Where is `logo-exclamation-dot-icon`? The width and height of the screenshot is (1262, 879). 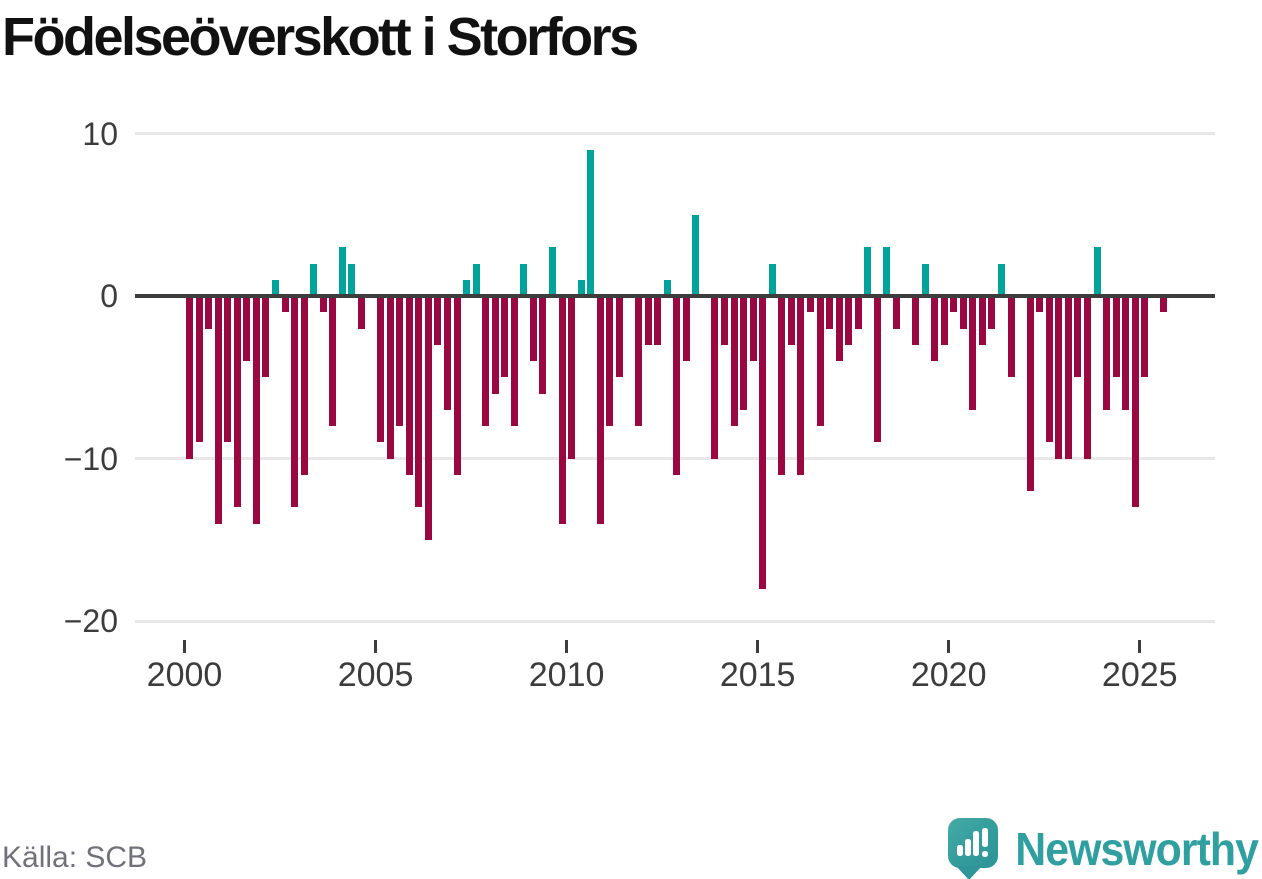 logo-exclamation-dot-icon is located at coordinates (985, 854).